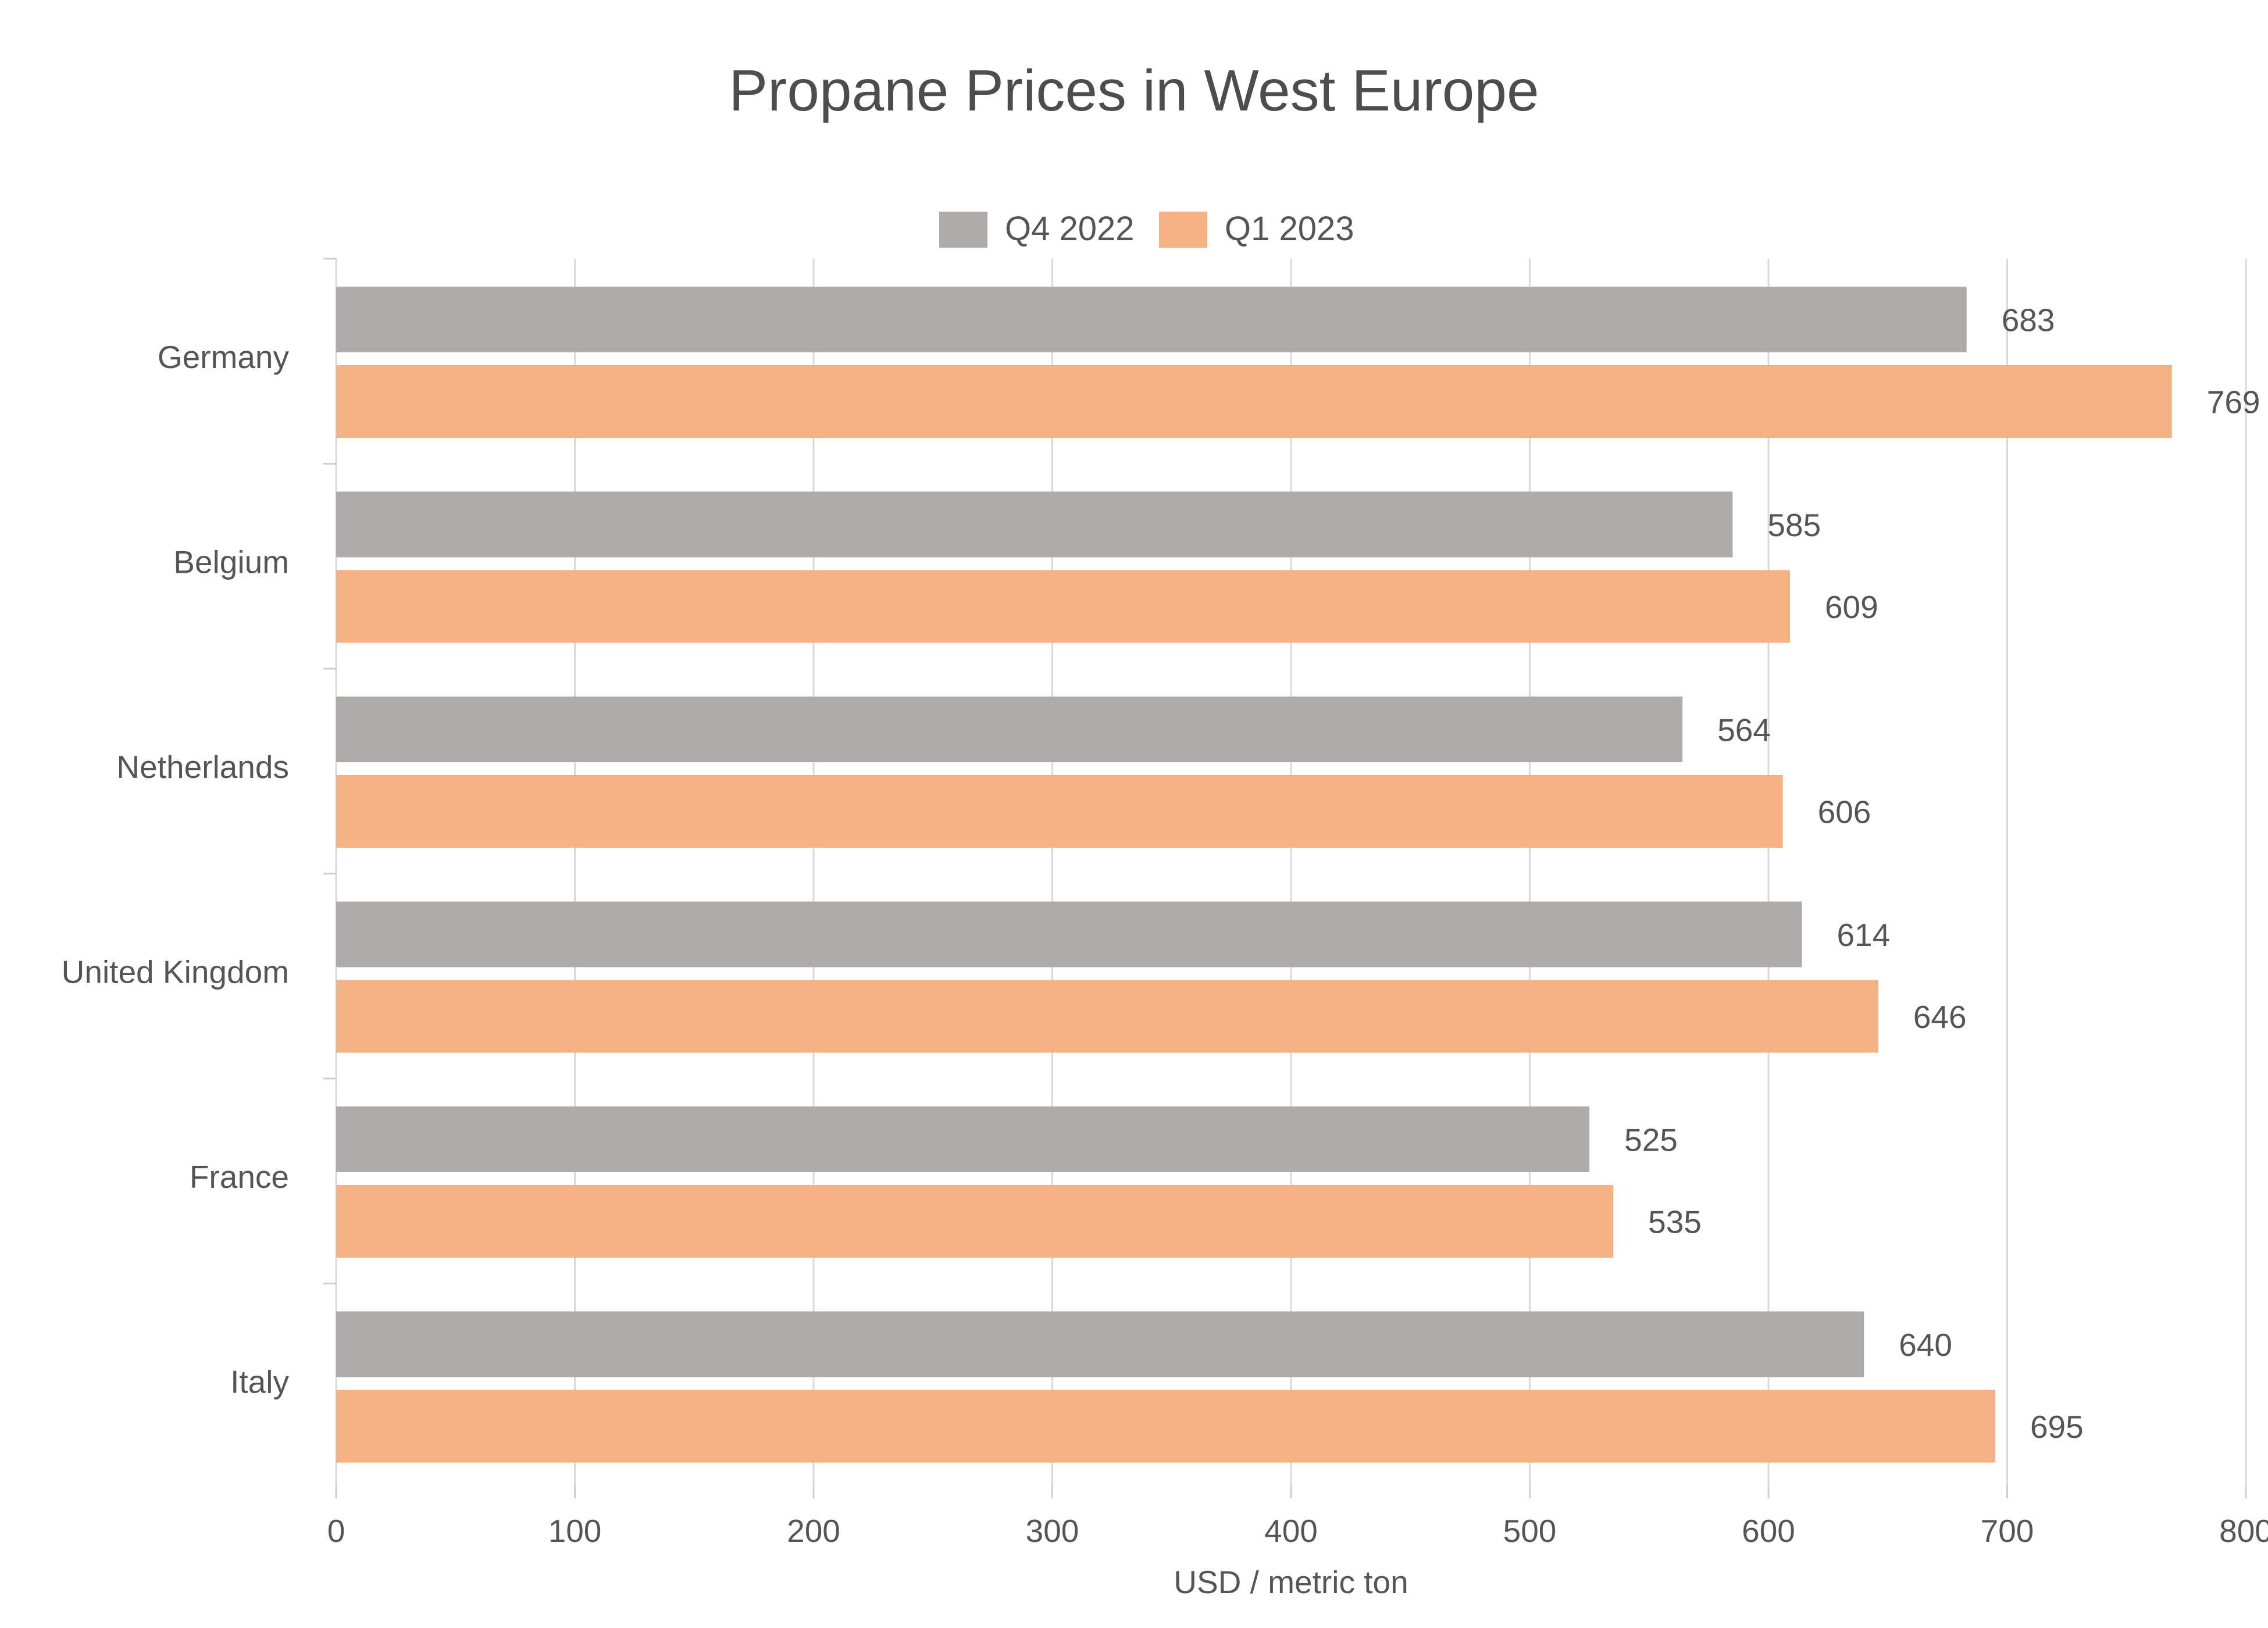 This screenshot has width=2268, height=1628. What do you see at coordinates (175, 972) in the screenshot?
I see `category-label-3: United Kingdom` at bounding box center [175, 972].